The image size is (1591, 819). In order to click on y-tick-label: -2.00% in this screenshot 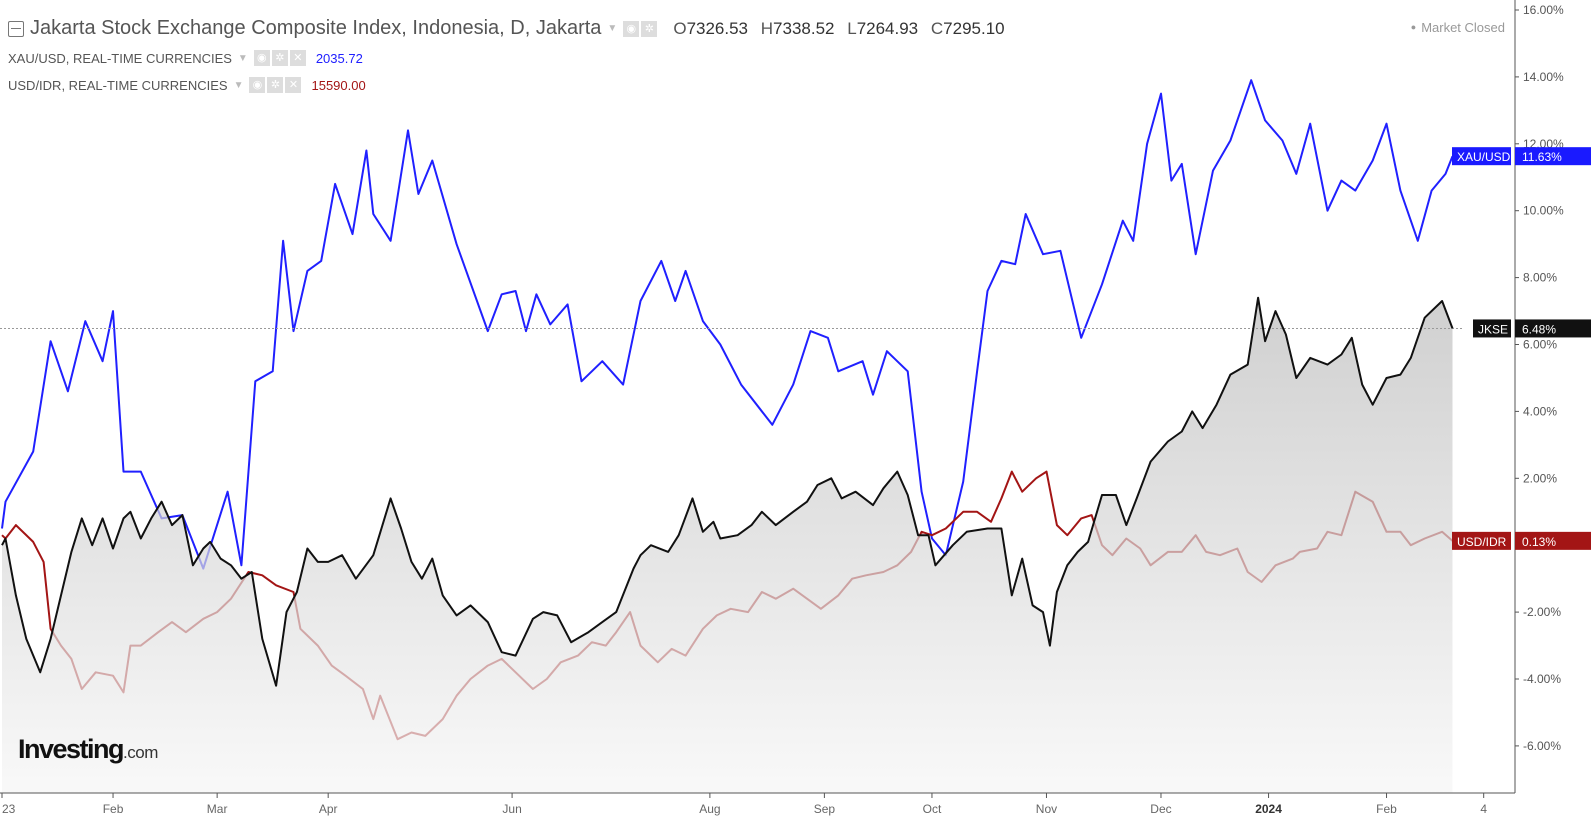, I will do `click(1542, 612)`.